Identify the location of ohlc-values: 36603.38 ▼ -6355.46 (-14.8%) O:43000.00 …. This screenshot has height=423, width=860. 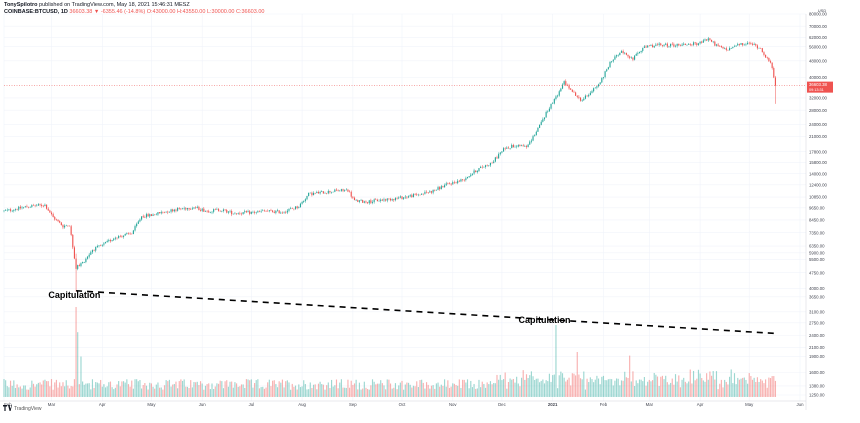
(167, 12).